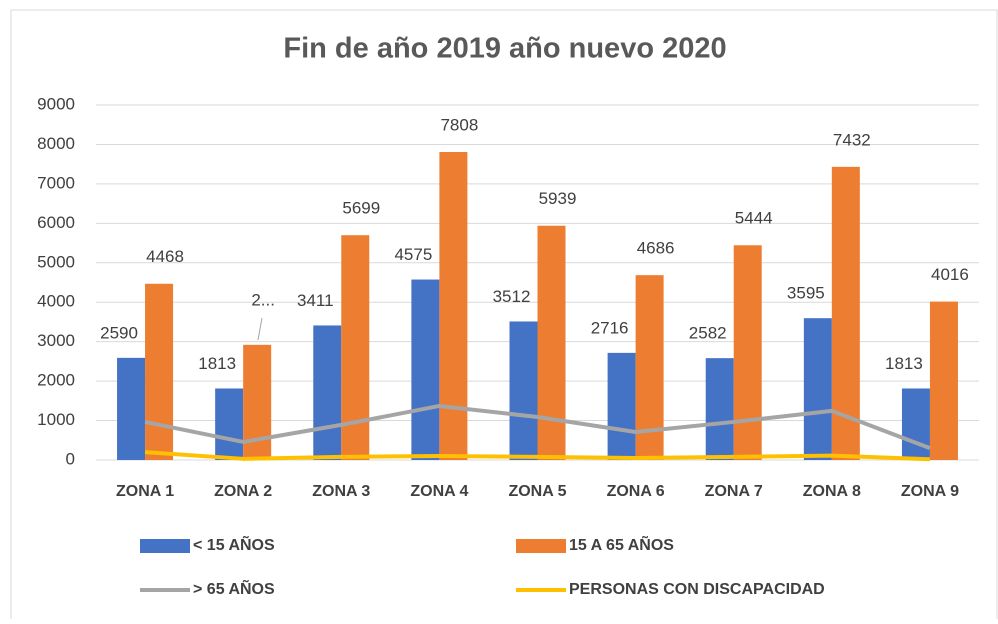  What do you see at coordinates (70, 458) in the screenshot?
I see `y-tick-label: 0` at bounding box center [70, 458].